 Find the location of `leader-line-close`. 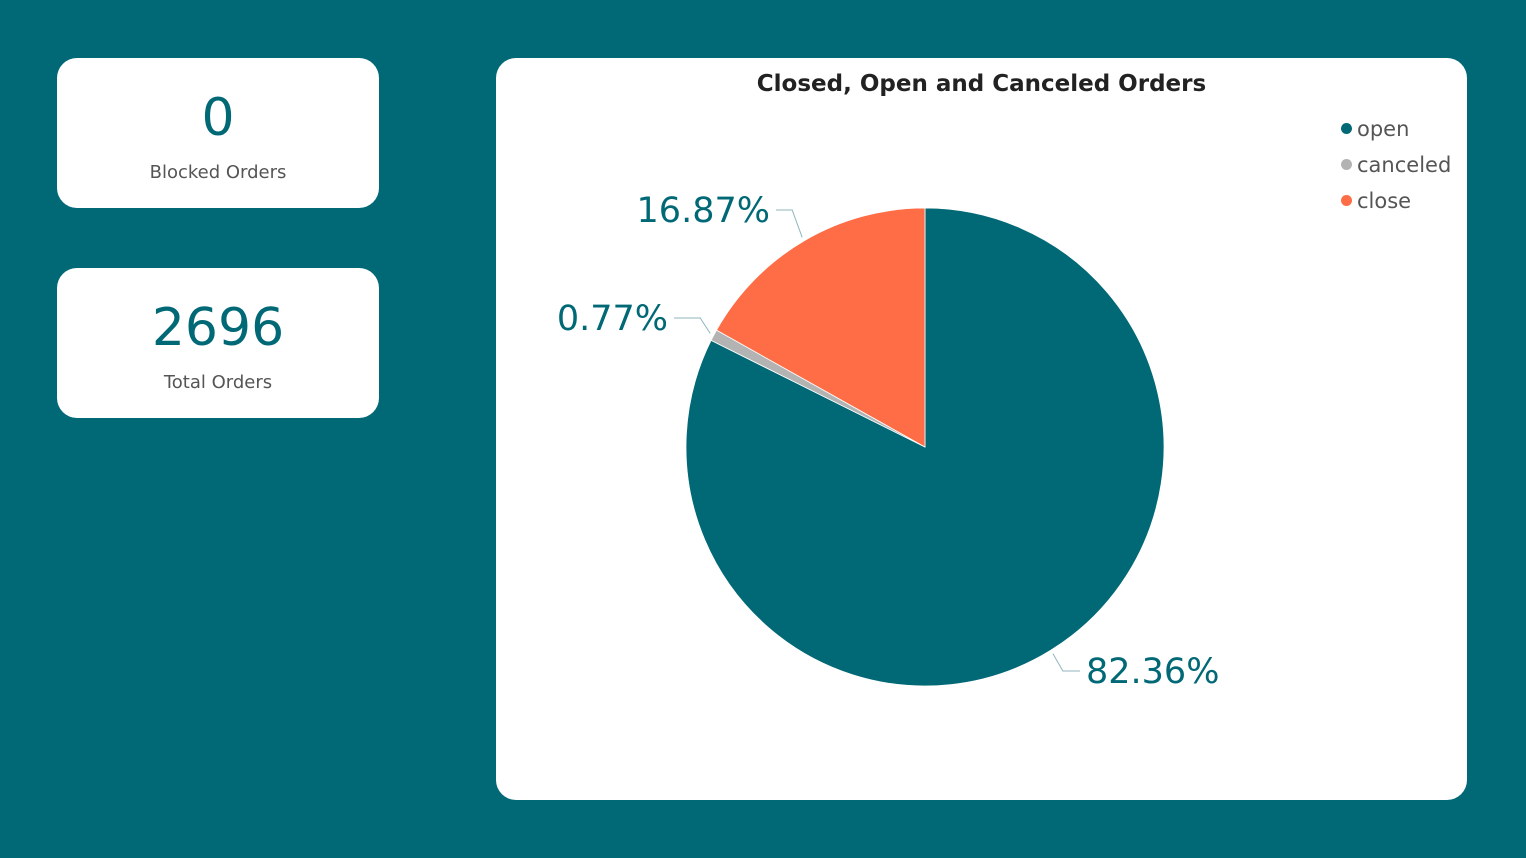

leader-line-close is located at coordinates (789, 223).